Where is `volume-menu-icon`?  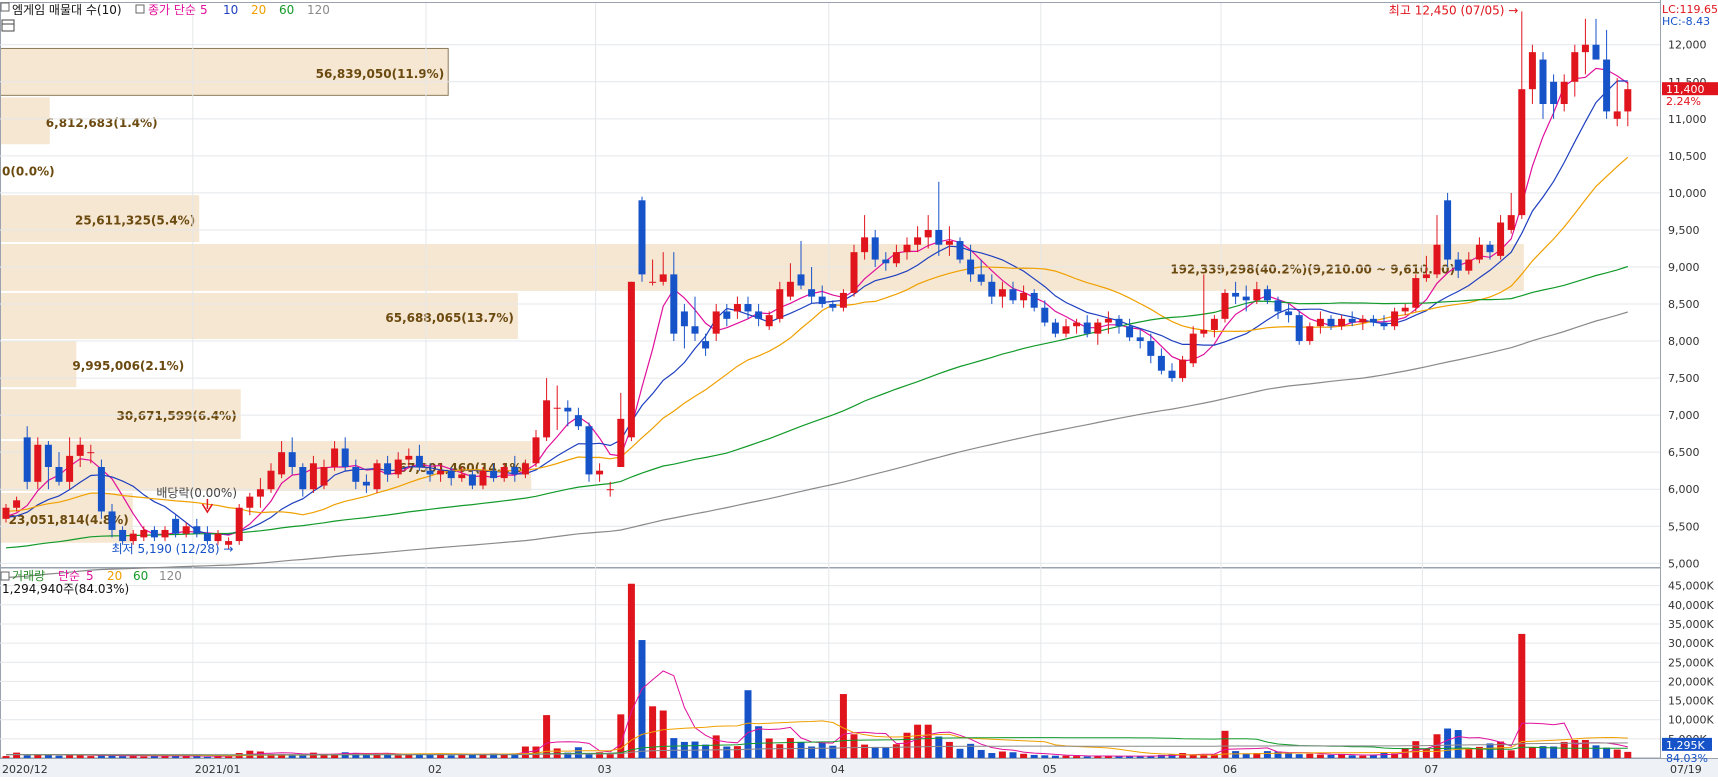
volume-menu-icon is located at coordinates (5, 576).